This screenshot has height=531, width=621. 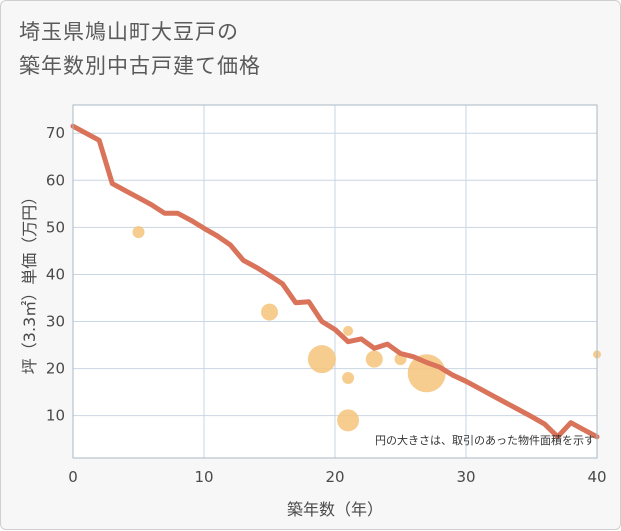 What do you see at coordinates (55, 369) in the screenshot?
I see `y-tick-label: 20` at bounding box center [55, 369].